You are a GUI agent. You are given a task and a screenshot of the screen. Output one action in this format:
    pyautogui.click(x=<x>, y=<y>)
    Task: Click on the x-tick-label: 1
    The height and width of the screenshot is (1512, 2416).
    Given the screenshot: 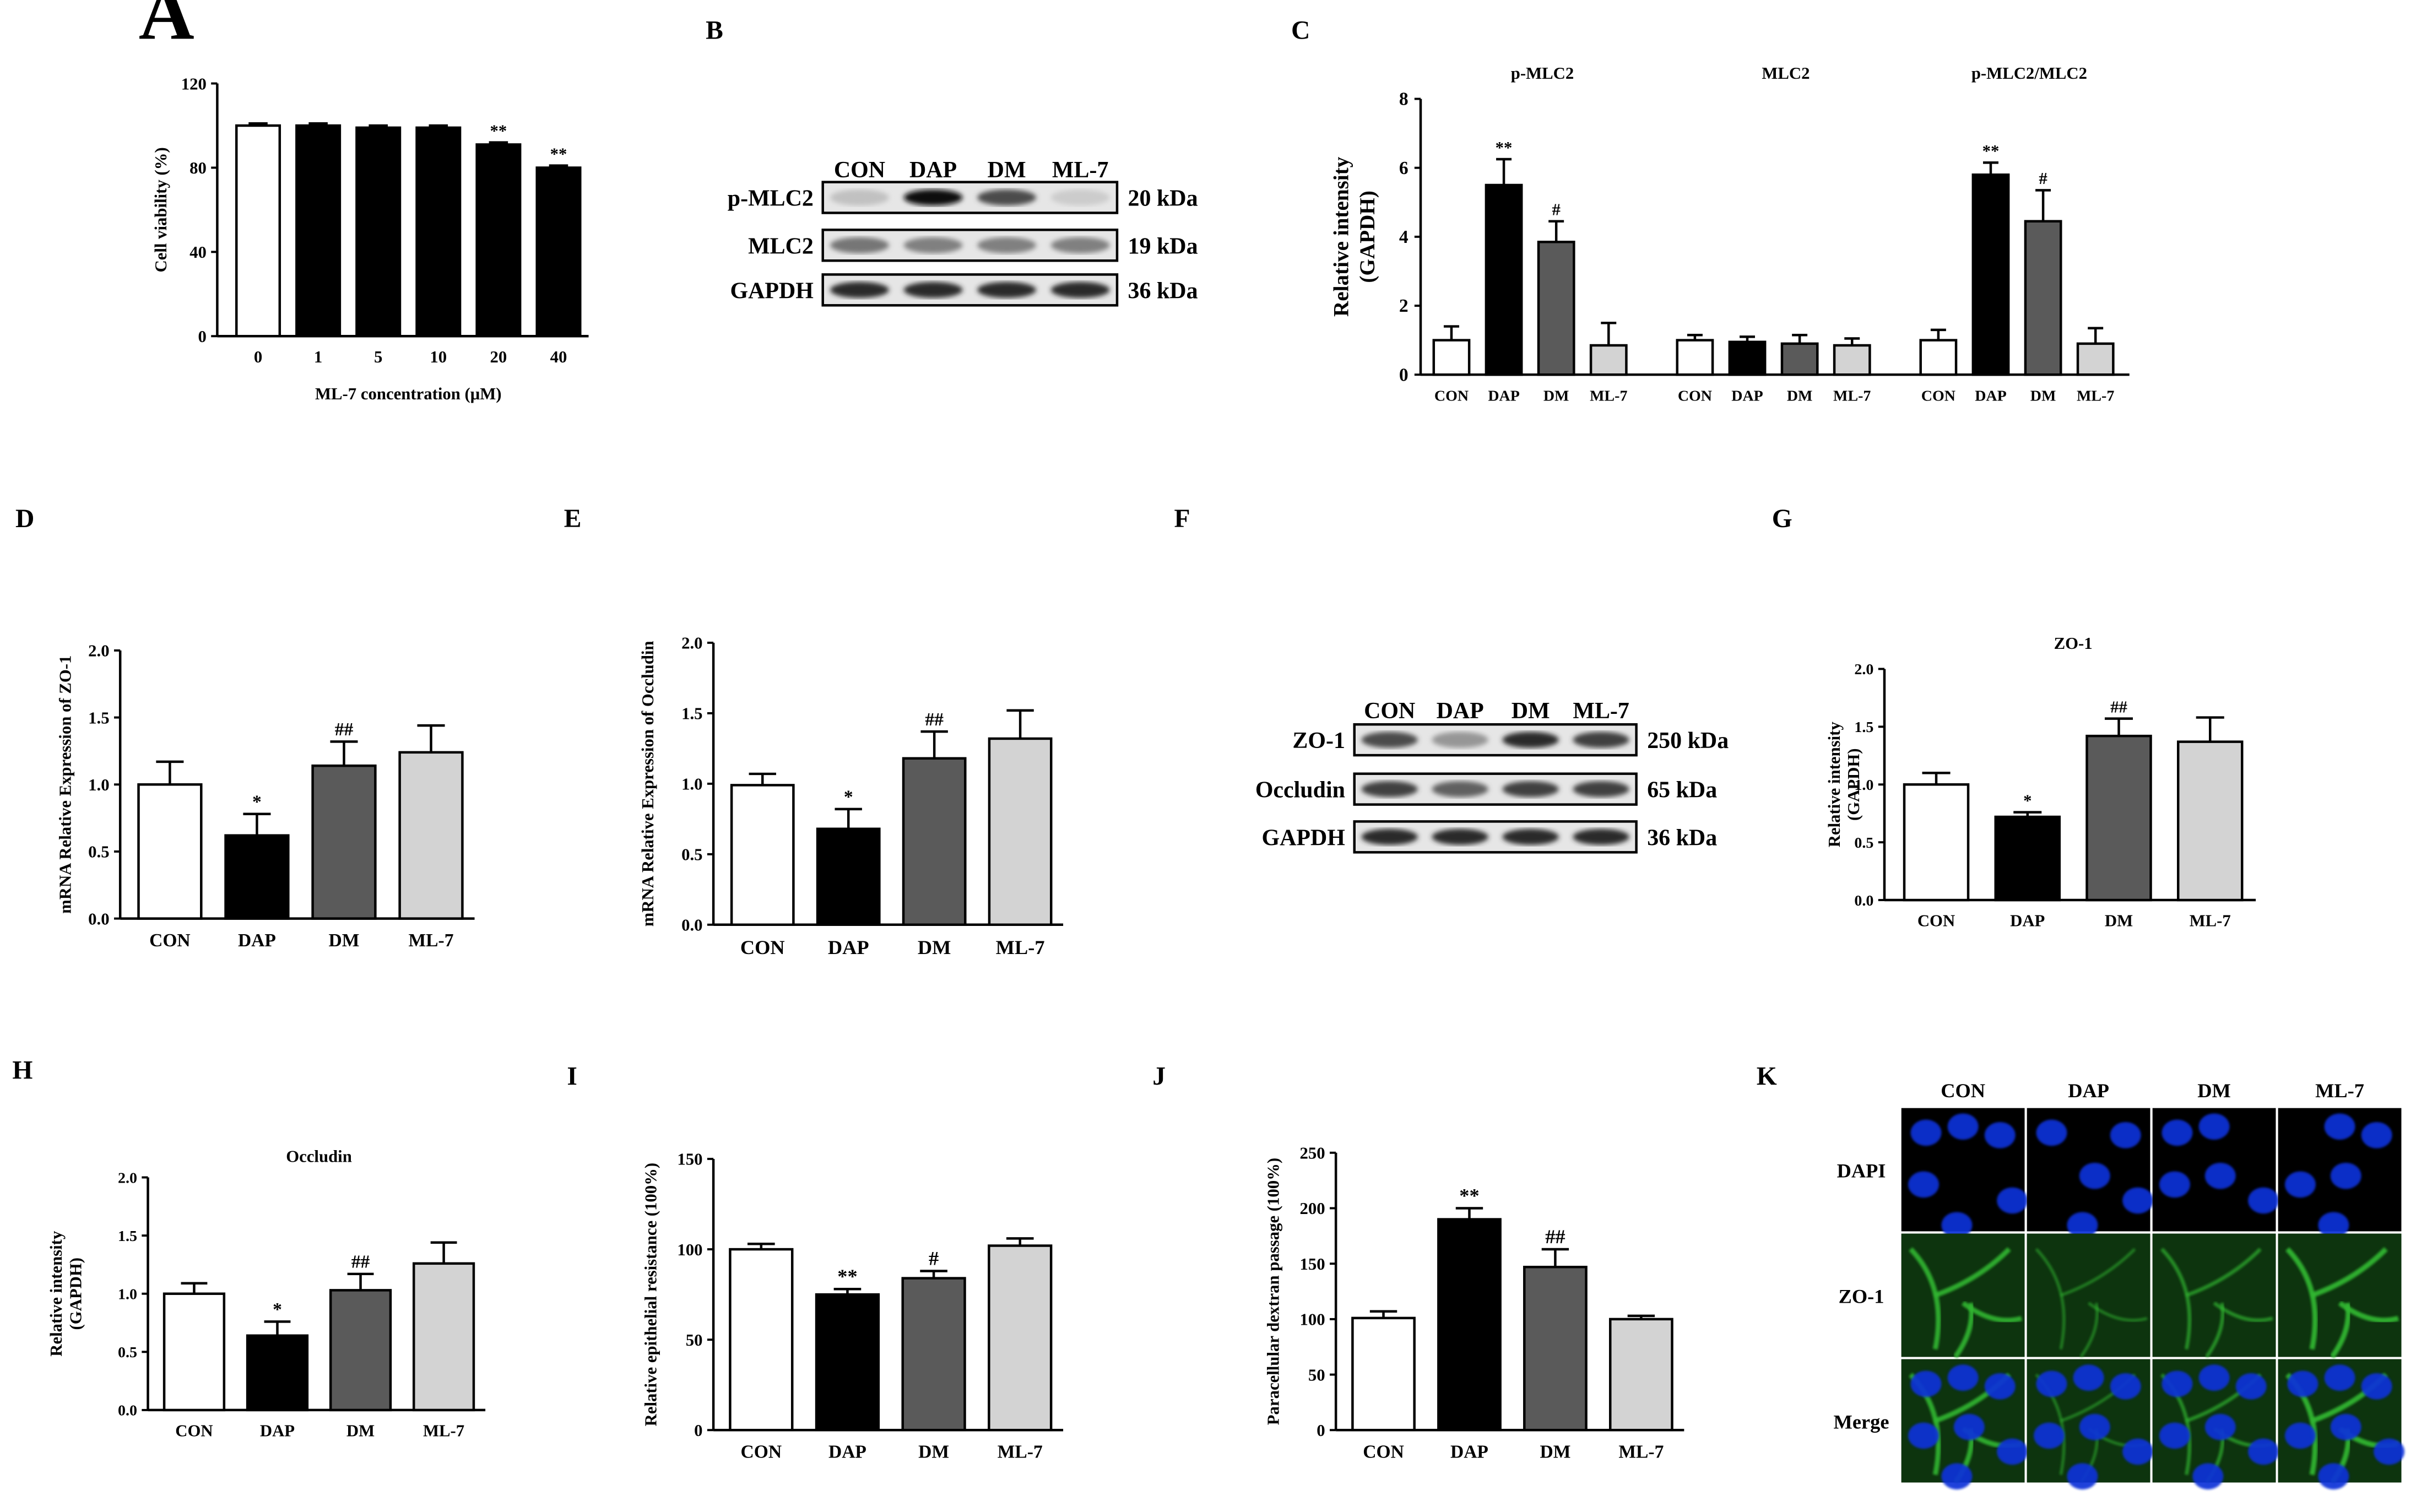 What is the action you would take?
    pyautogui.click(x=318, y=357)
    